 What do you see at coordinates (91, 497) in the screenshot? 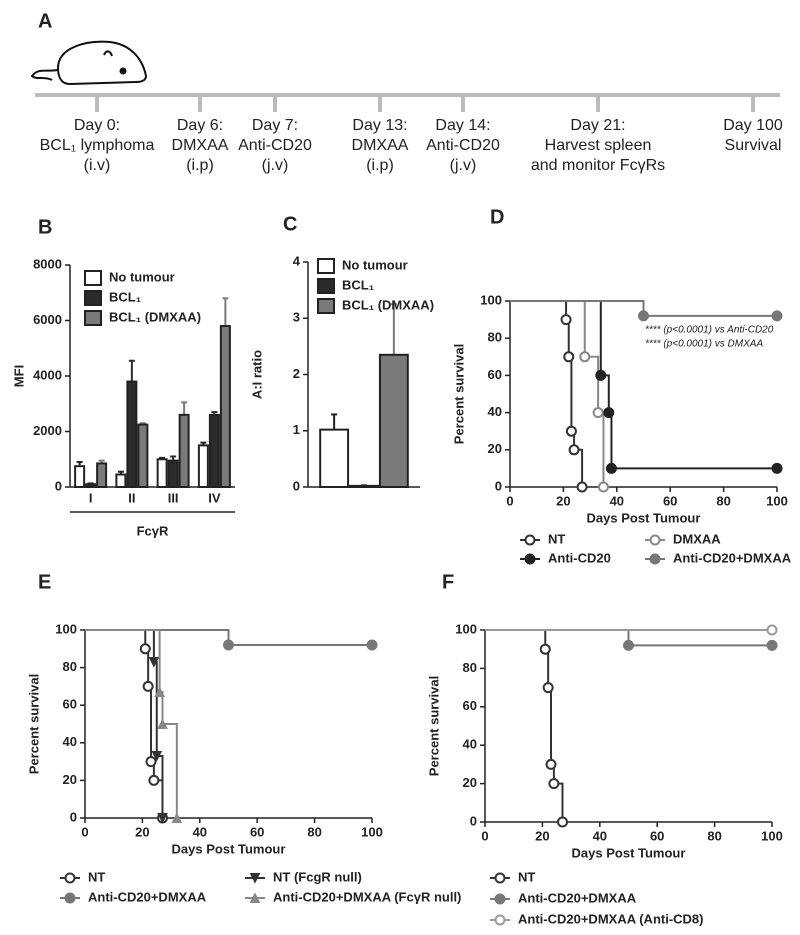
I see `x-tick-label: I` at bounding box center [91, 497].